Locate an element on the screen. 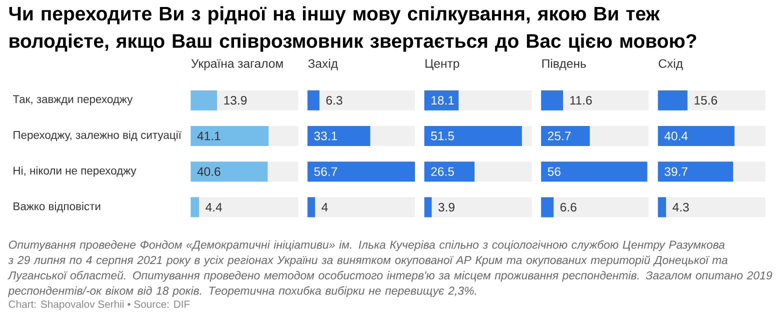 The width and height of the screenshot is (780, 320). data-label: 3.9 is located at coordinates (446, 207).